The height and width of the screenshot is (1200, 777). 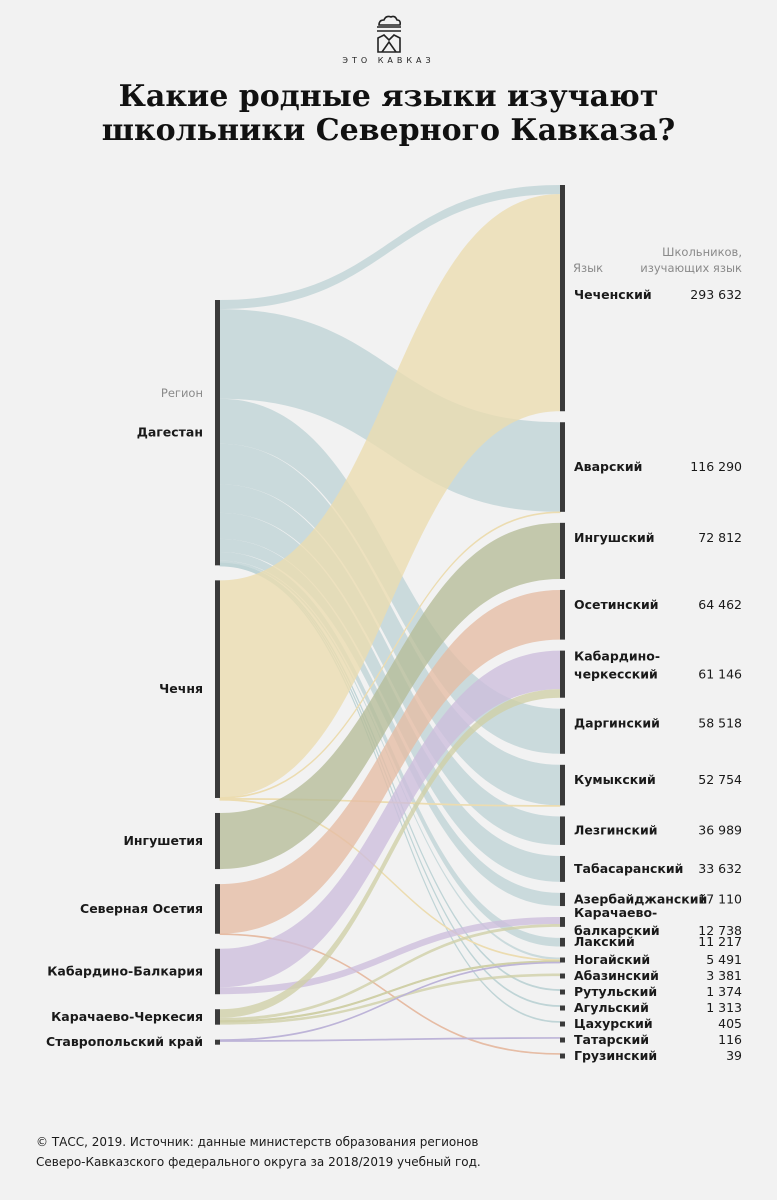 I want to click on language-label: Татарский, so click(x=611, y=1039).